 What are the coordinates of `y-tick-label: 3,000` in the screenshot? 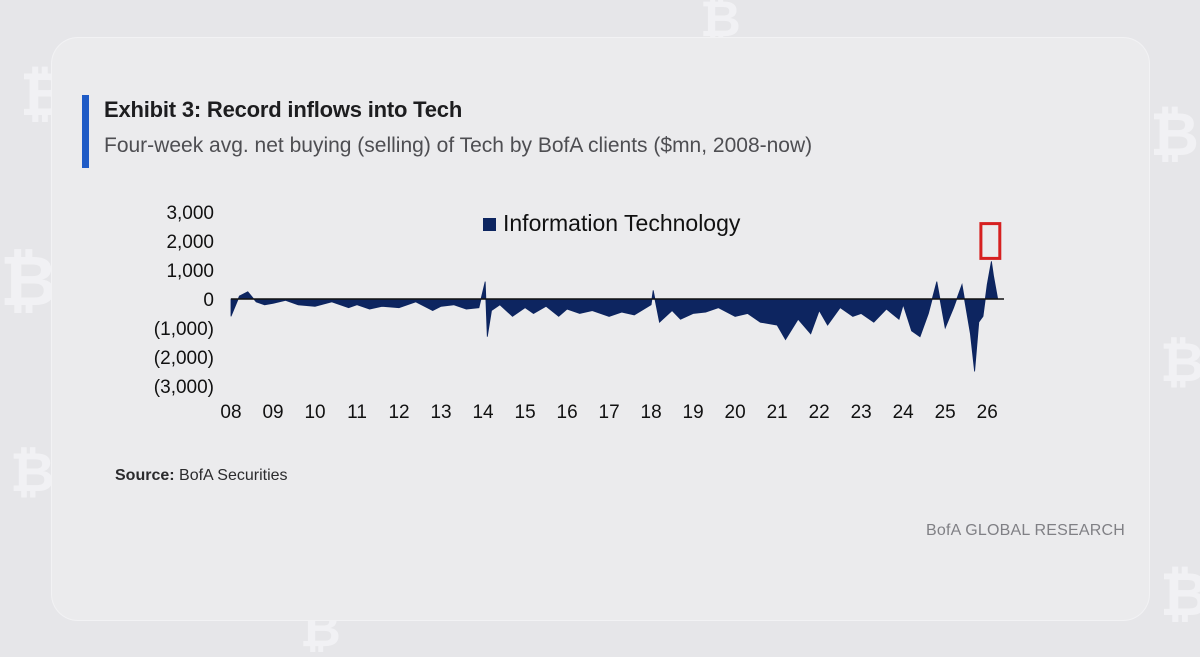 It's located at (190, 213).